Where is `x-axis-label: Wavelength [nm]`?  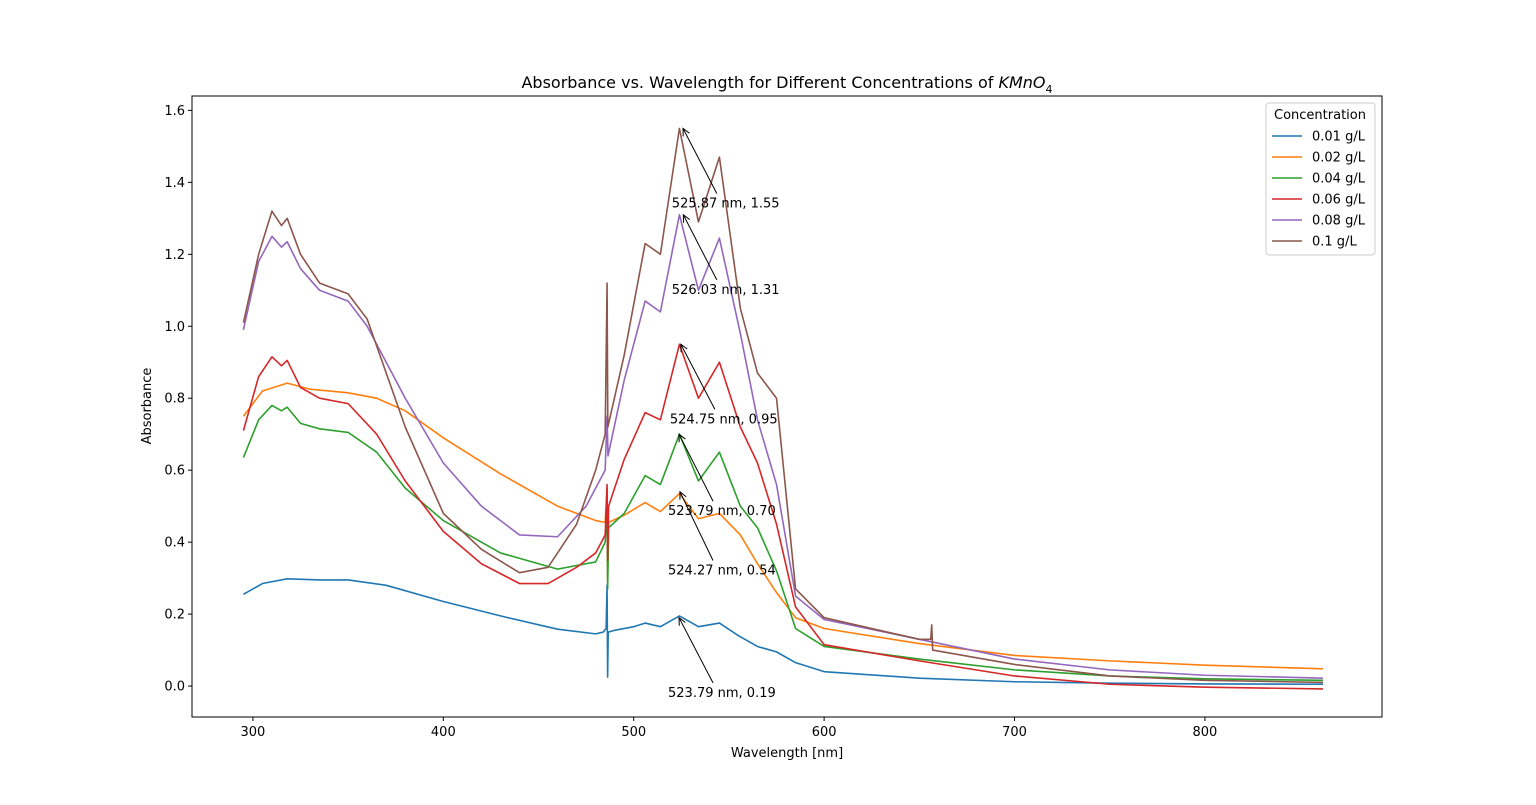 x-axis-label: Wavelength [nm] is located at coordinates (787, 753).